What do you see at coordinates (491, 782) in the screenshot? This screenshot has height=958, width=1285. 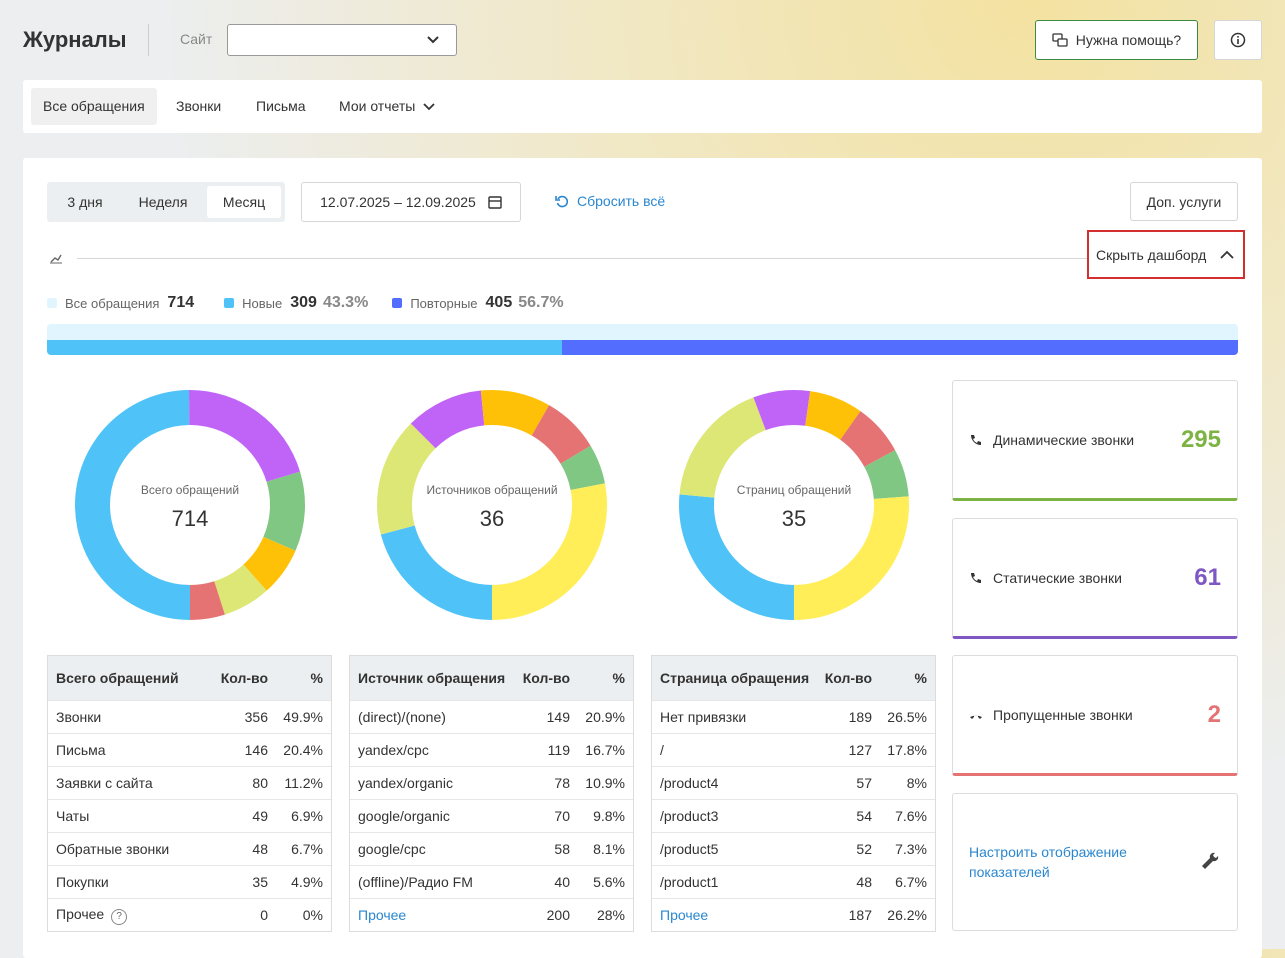 I see `table-row: yandex/organic 78 10.9%` at bounding box center [491, 782].